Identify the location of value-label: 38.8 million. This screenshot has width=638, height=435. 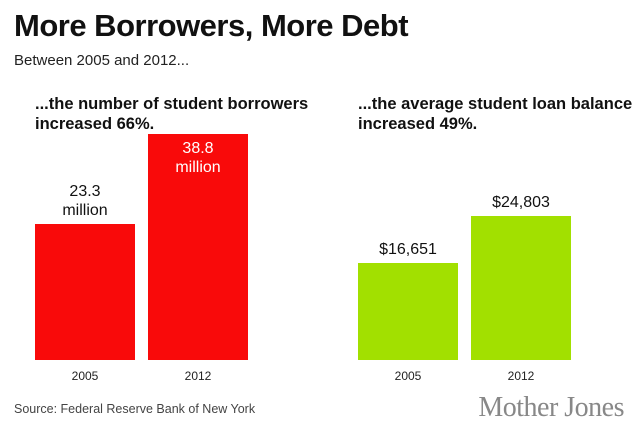
(198, 157).